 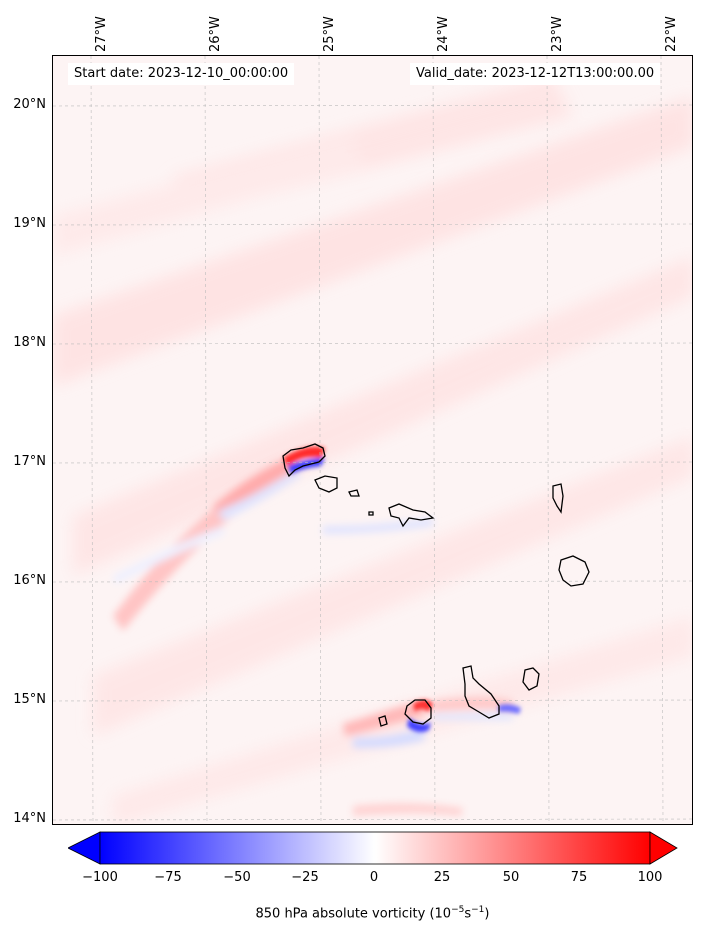 What do you see at coordinates (29, 699) in the screenshot?
I see `lat-label: 15°N` at bounding box center [29, 699].